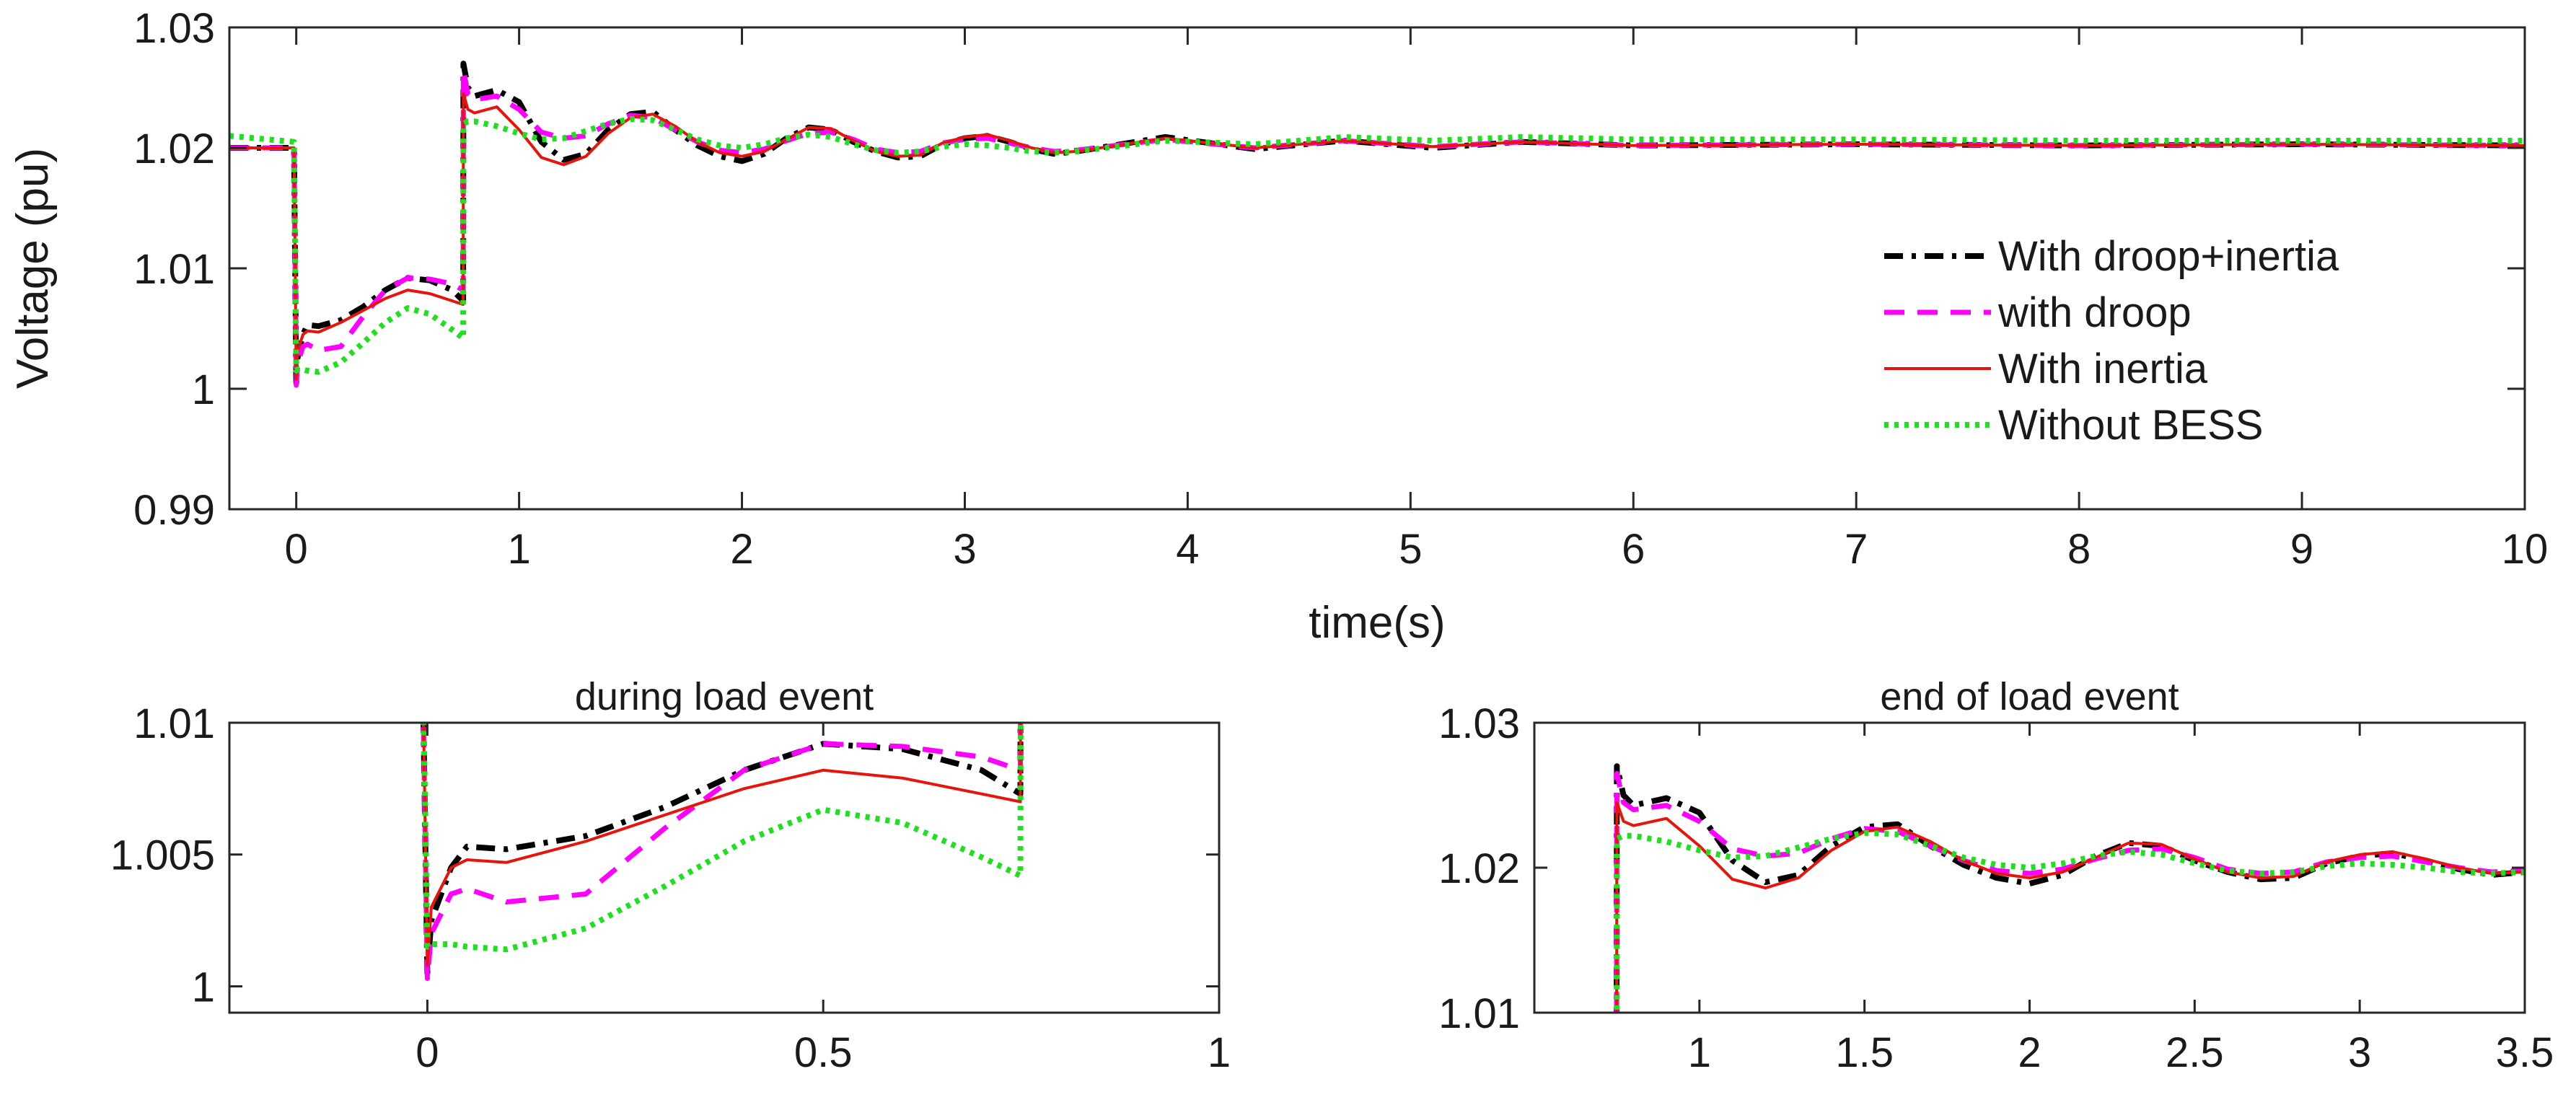 Image resolution: width=2576 pixels, height=1105 pixels. What do you see at coordinates (2079, 549) in the screenshot?
I see `x-tick-label: 8` at bounding box center [2079, 549].